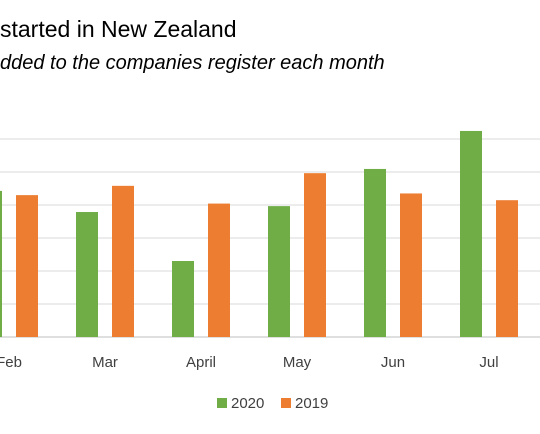 Image resolution: width=540 pixels, height=434 pixels. Describe the element at coordinates (272, 403) in the screenshot. I see `legend: 2020 2019` at that location.